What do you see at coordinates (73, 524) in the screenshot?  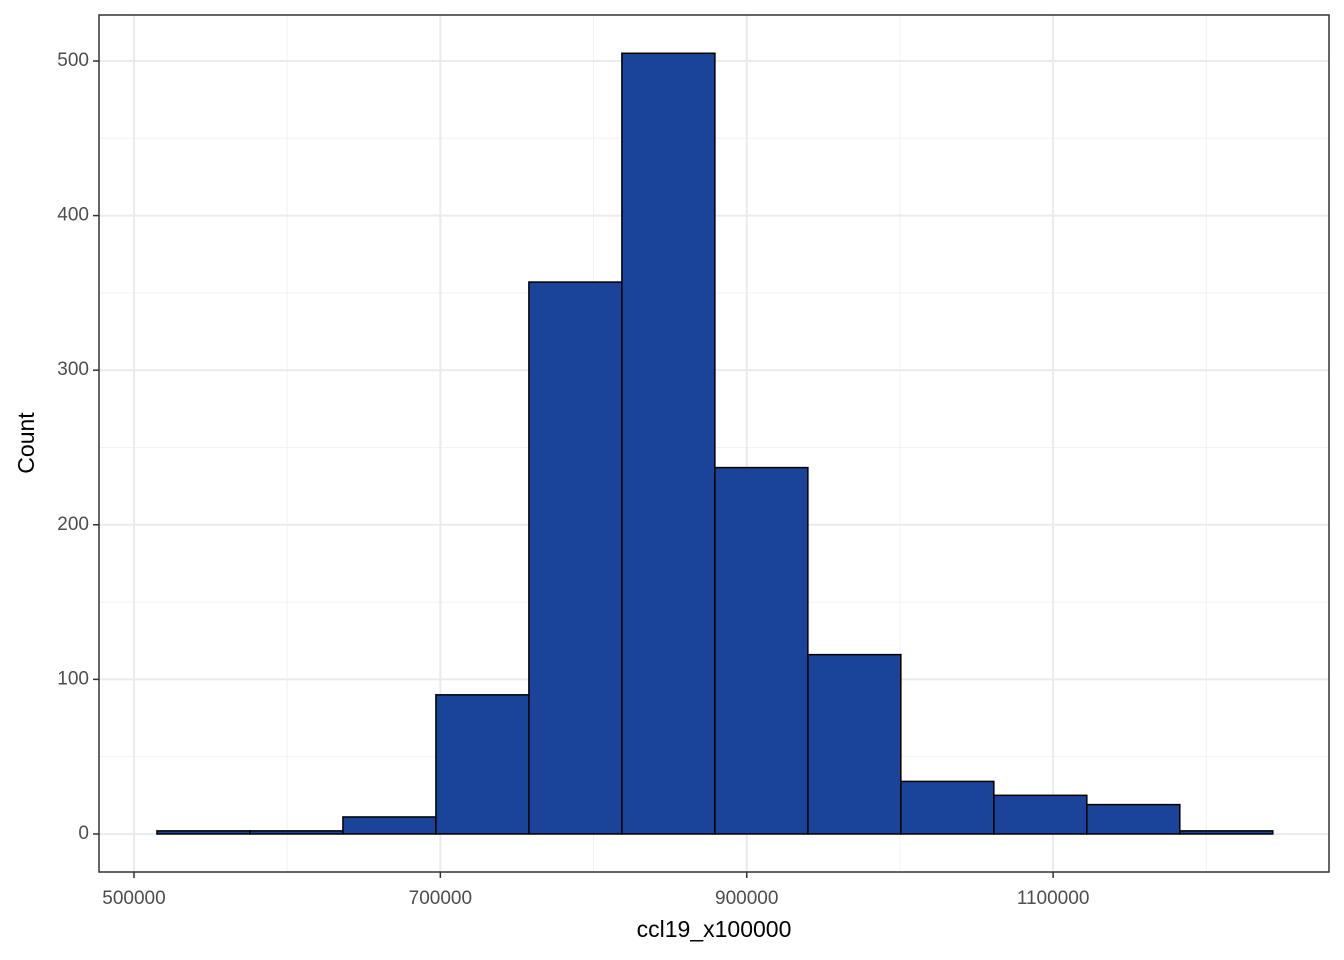 I see `y-tick-label: 200` at bounding box center [73, 524].